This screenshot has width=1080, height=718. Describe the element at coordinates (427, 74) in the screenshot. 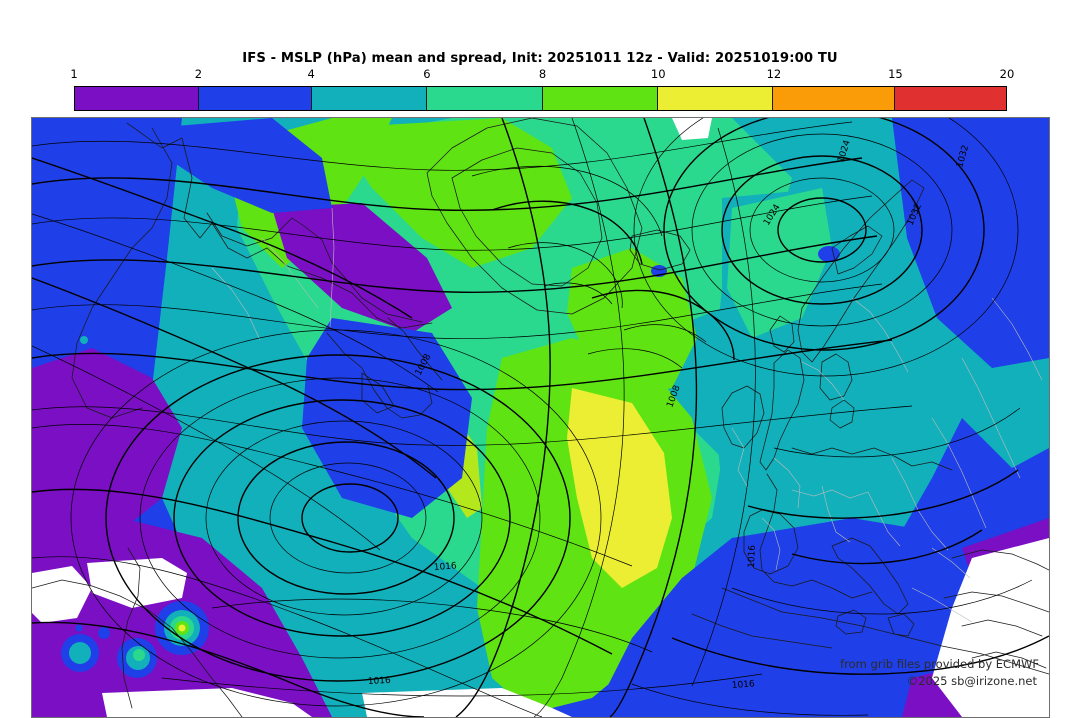

I see `colorbar-tick-6: 6` at that location.